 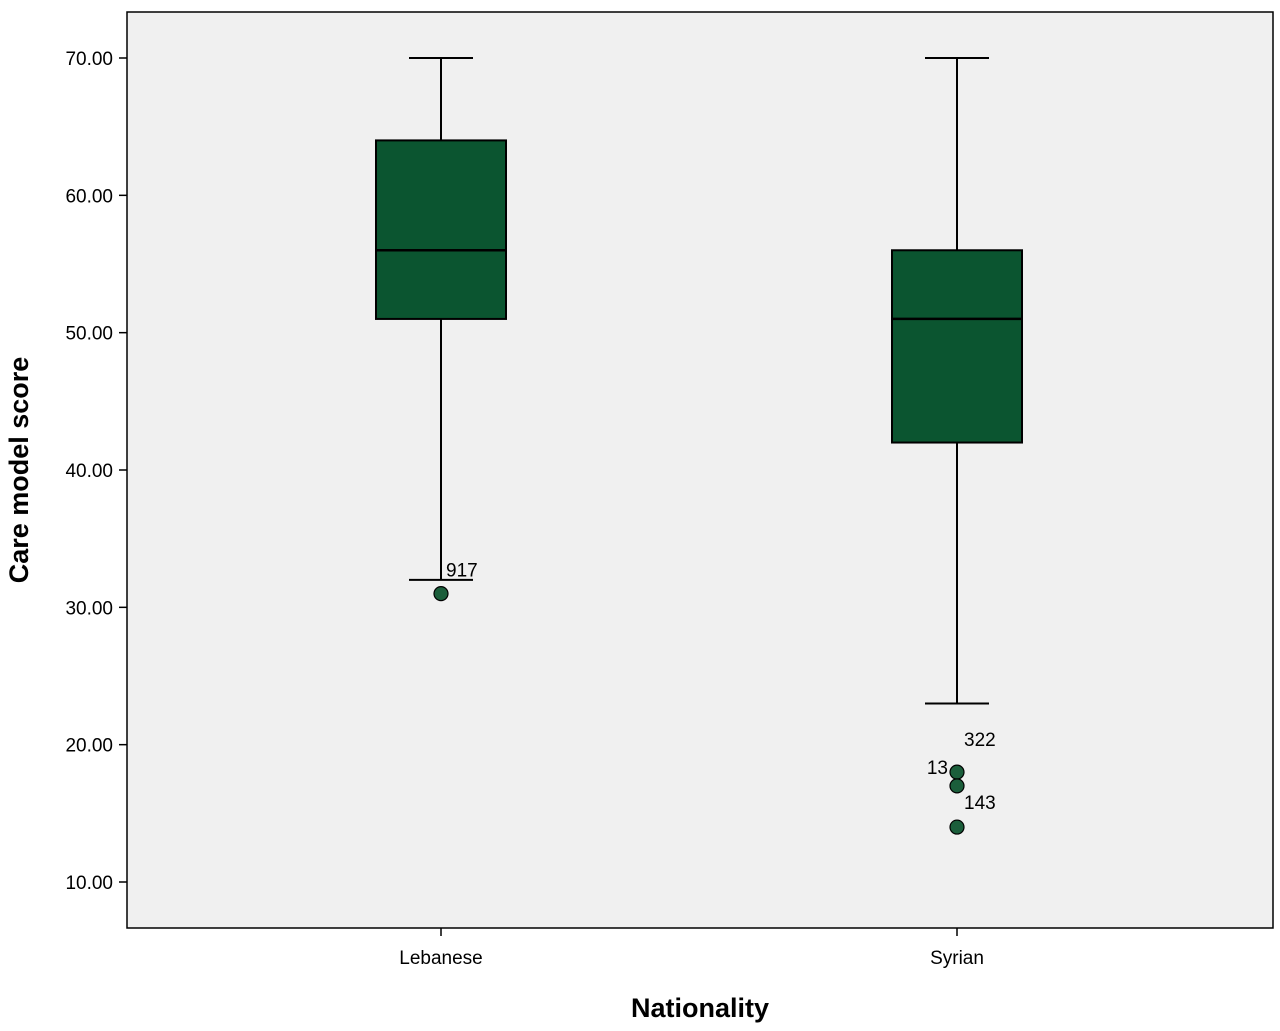 I want to click on outlier-label: 917, so click(x=462, y=571).